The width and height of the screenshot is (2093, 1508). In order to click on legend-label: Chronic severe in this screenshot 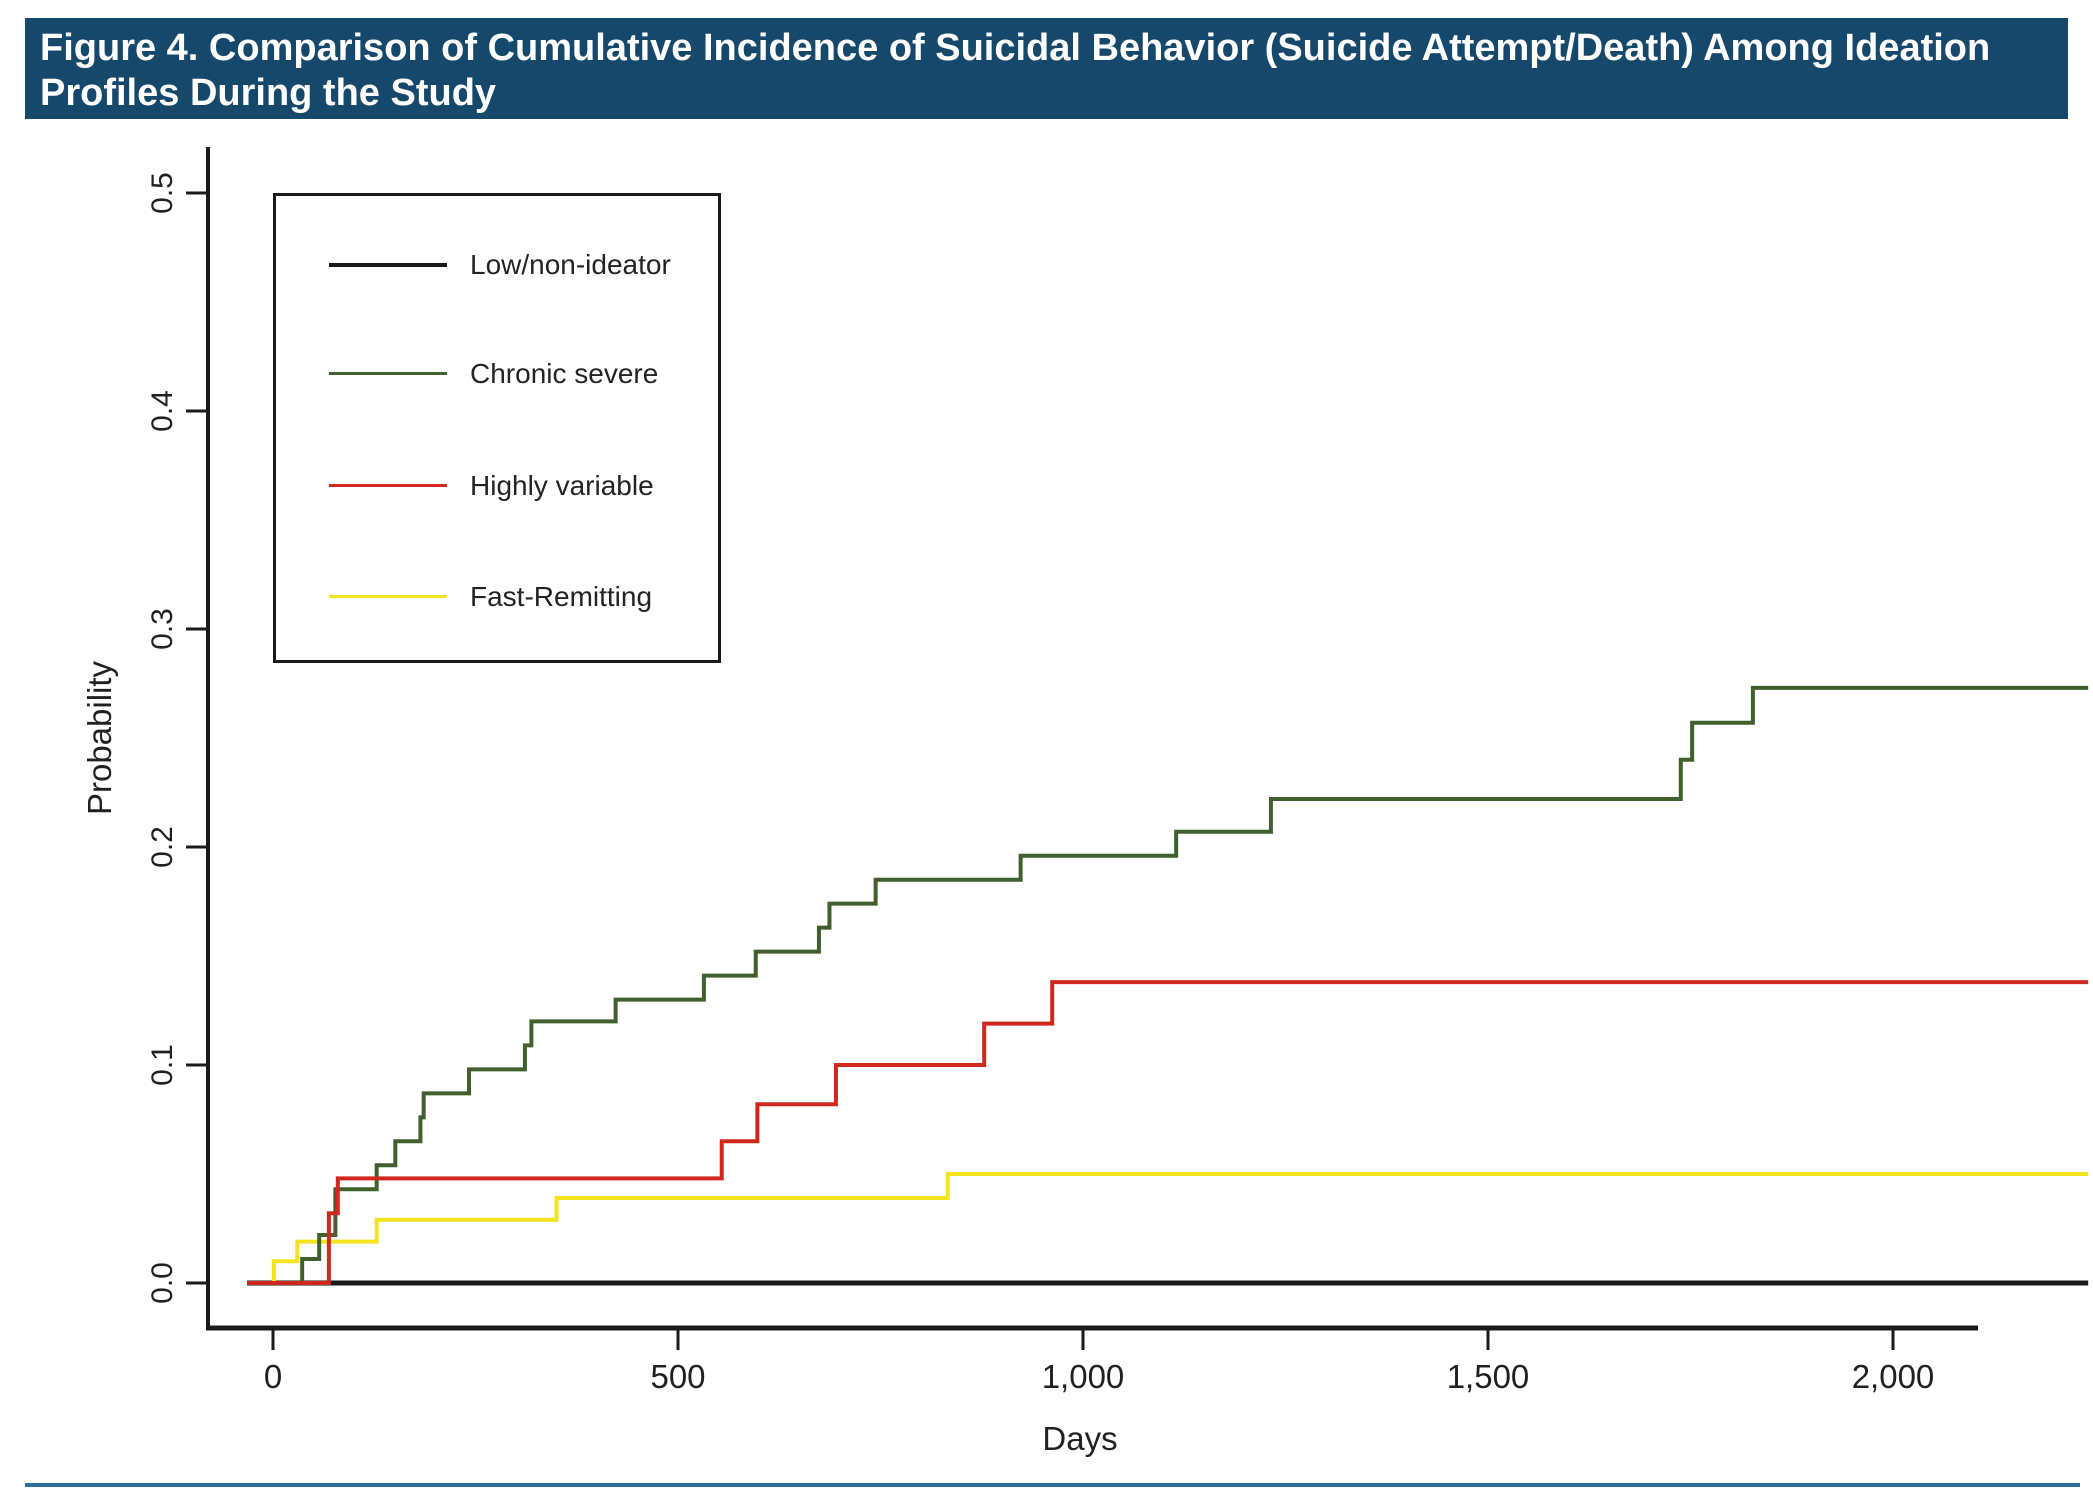, I will do `click(564, 373)`.